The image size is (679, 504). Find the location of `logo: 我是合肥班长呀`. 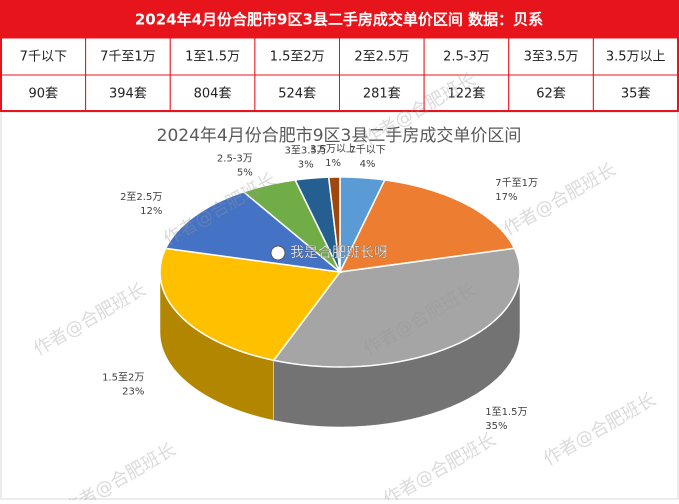

logo: 我是合肥班长呀 is located at coordinates (339, 253).